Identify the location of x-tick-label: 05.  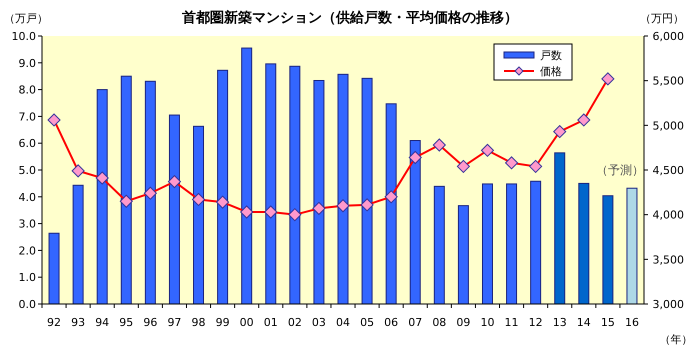
(367, 322).